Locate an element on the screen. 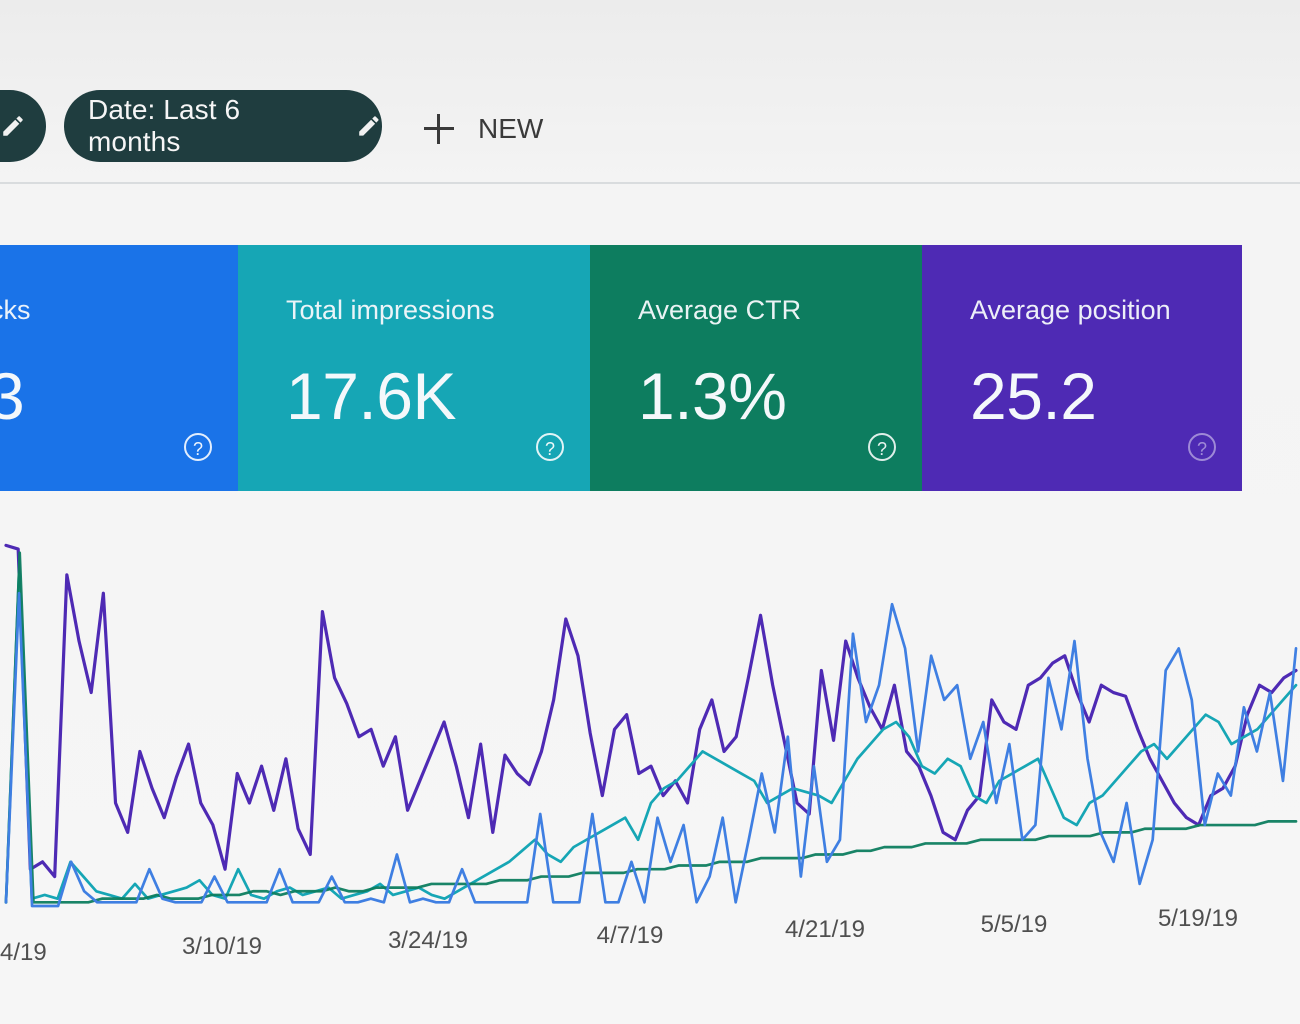 This screenshot has width=1300, height=1024. metric-value: 1.3% is located at coordinates (712, 396).